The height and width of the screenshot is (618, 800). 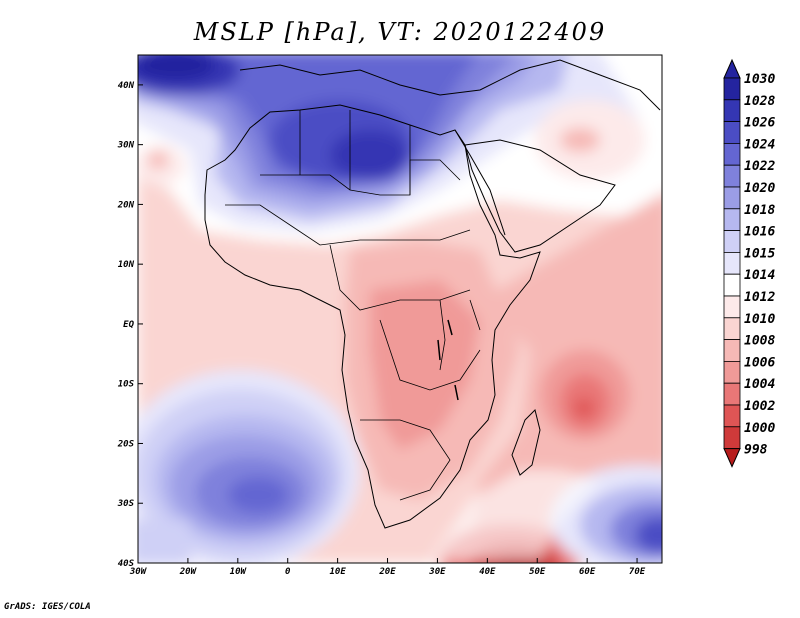 I want to click on colorbar-label: 1010, so click(x=759, y=319).